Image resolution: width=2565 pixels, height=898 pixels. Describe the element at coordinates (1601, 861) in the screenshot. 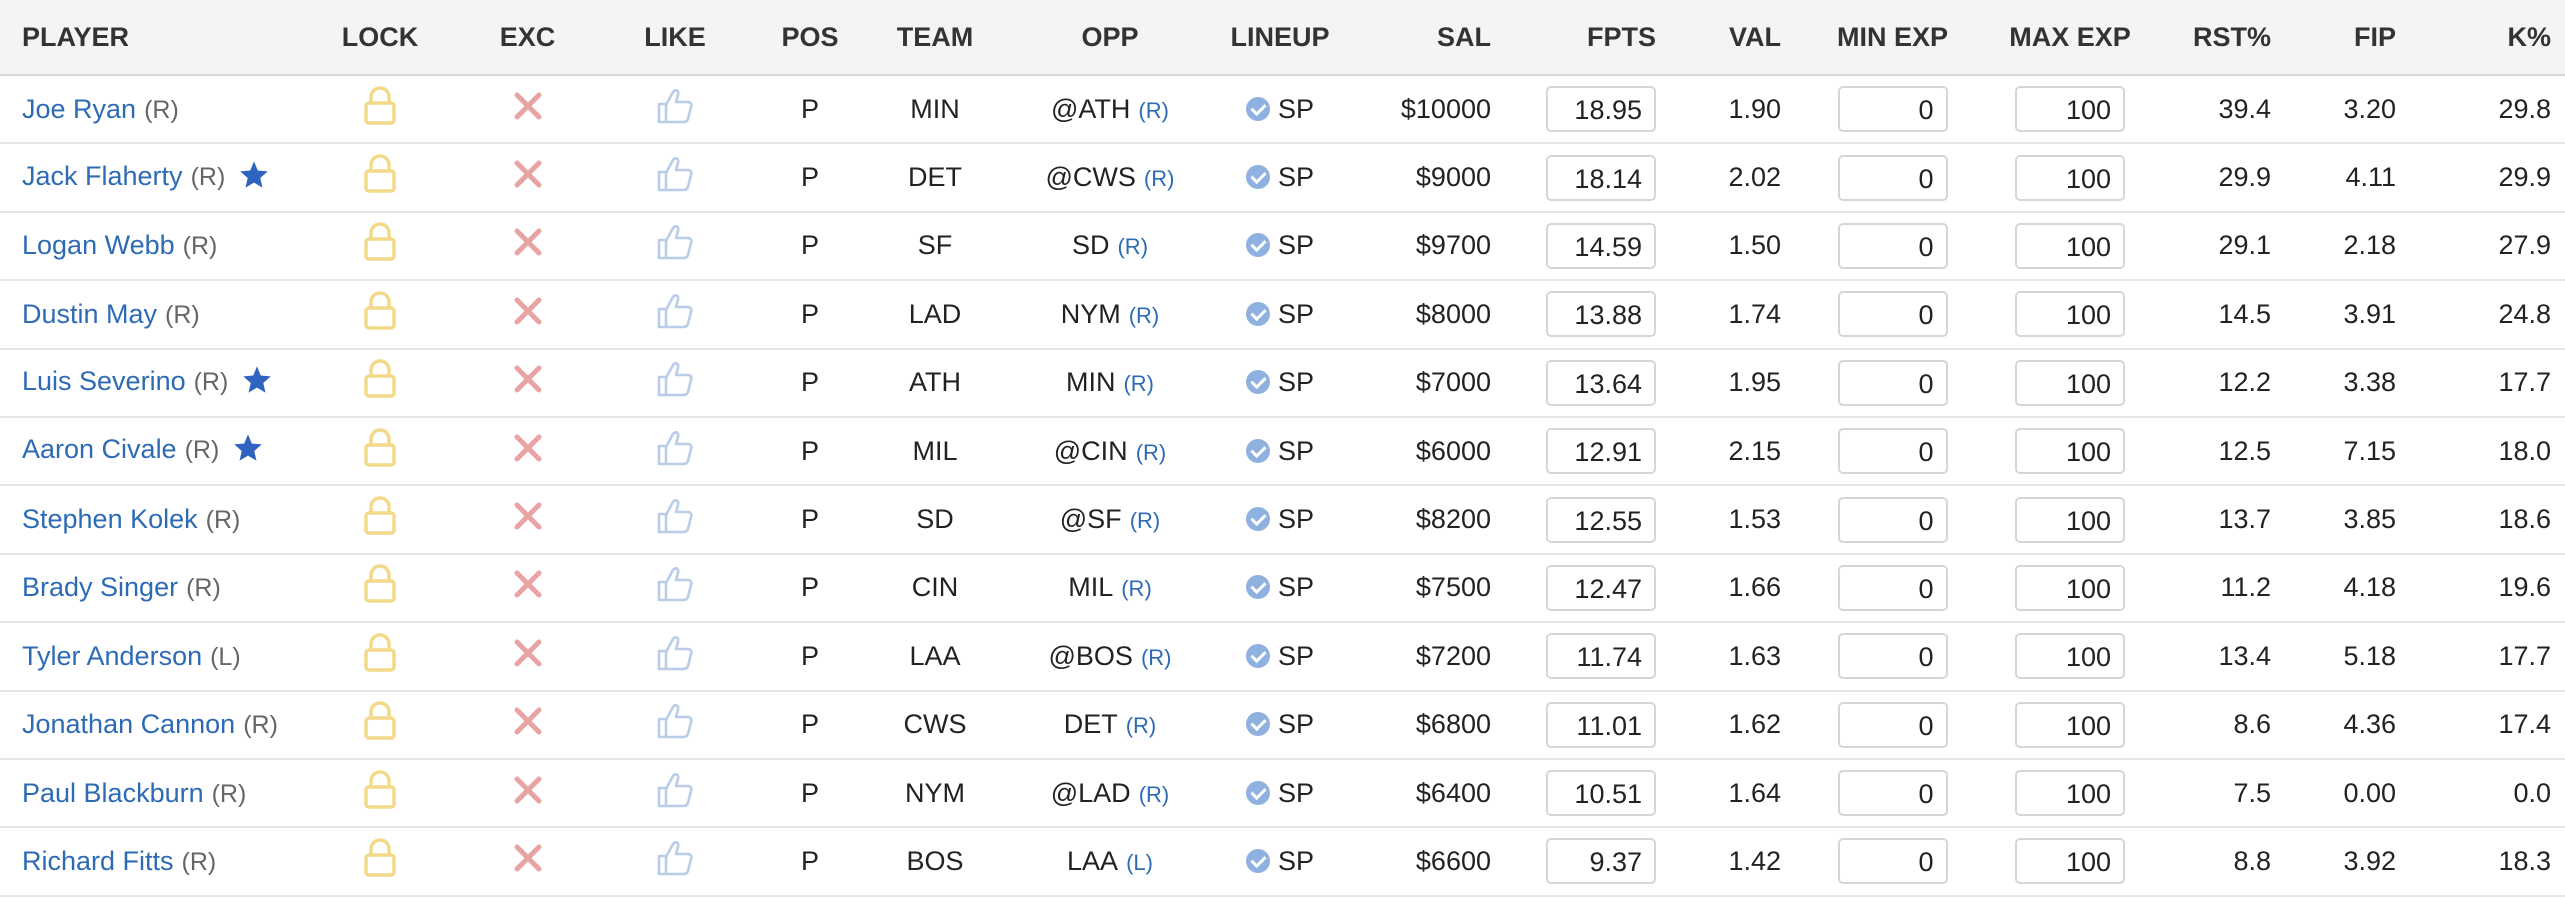

I see `fpts-input: 9.37` at that location.